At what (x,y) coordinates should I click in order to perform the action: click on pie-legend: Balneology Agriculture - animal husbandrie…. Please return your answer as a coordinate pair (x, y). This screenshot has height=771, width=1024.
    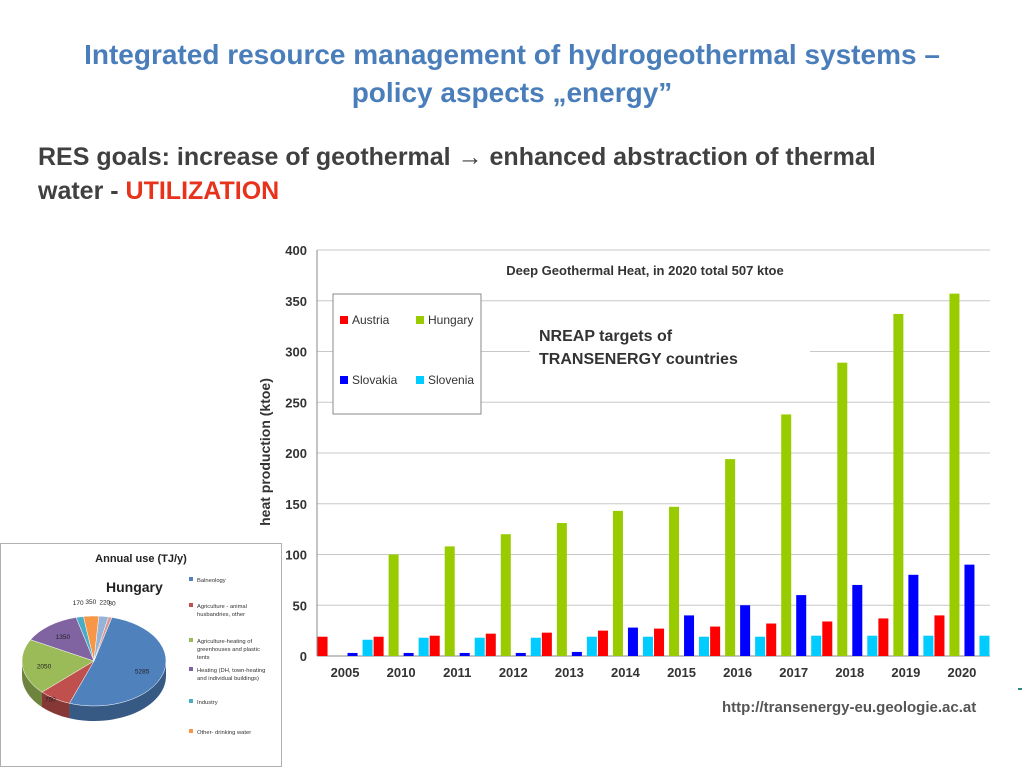
    Looking at the image, I should click on (227, 656).